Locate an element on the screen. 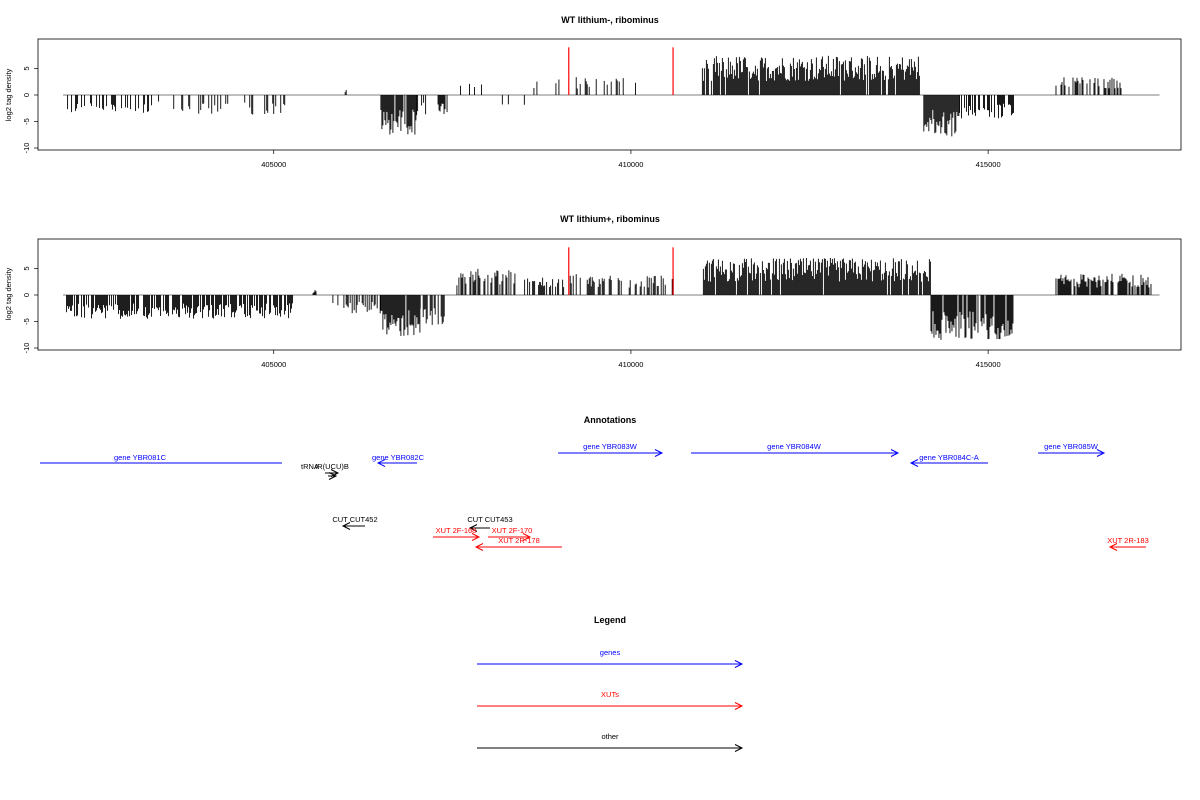 This screenshot has height=800, width=1200. feature-label: tRNA is located at coordinates (310, 466).